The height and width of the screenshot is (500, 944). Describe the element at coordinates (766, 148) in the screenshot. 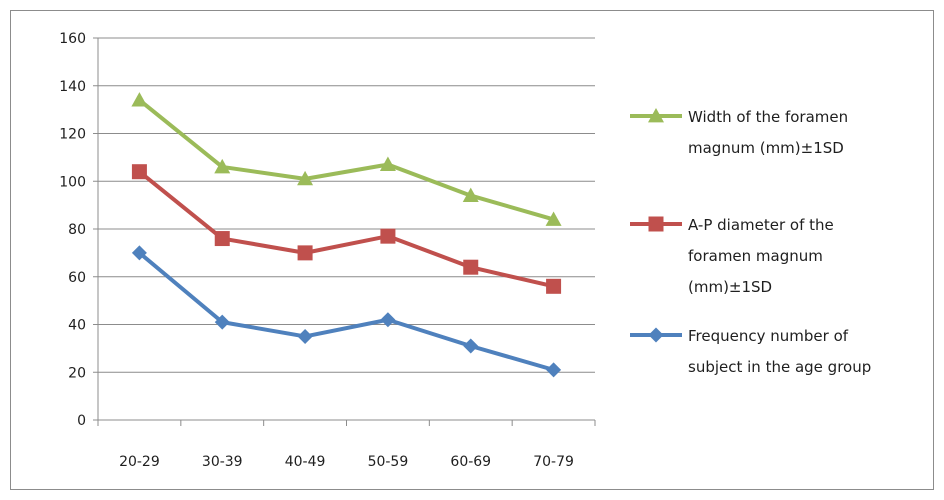

I see `legend-label: magnum (mm)±1SD` at that location.